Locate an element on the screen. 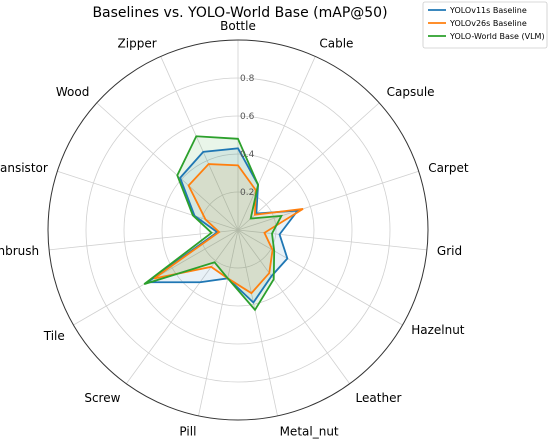  spoke-metal-nut is located at coordinates (257, 322).